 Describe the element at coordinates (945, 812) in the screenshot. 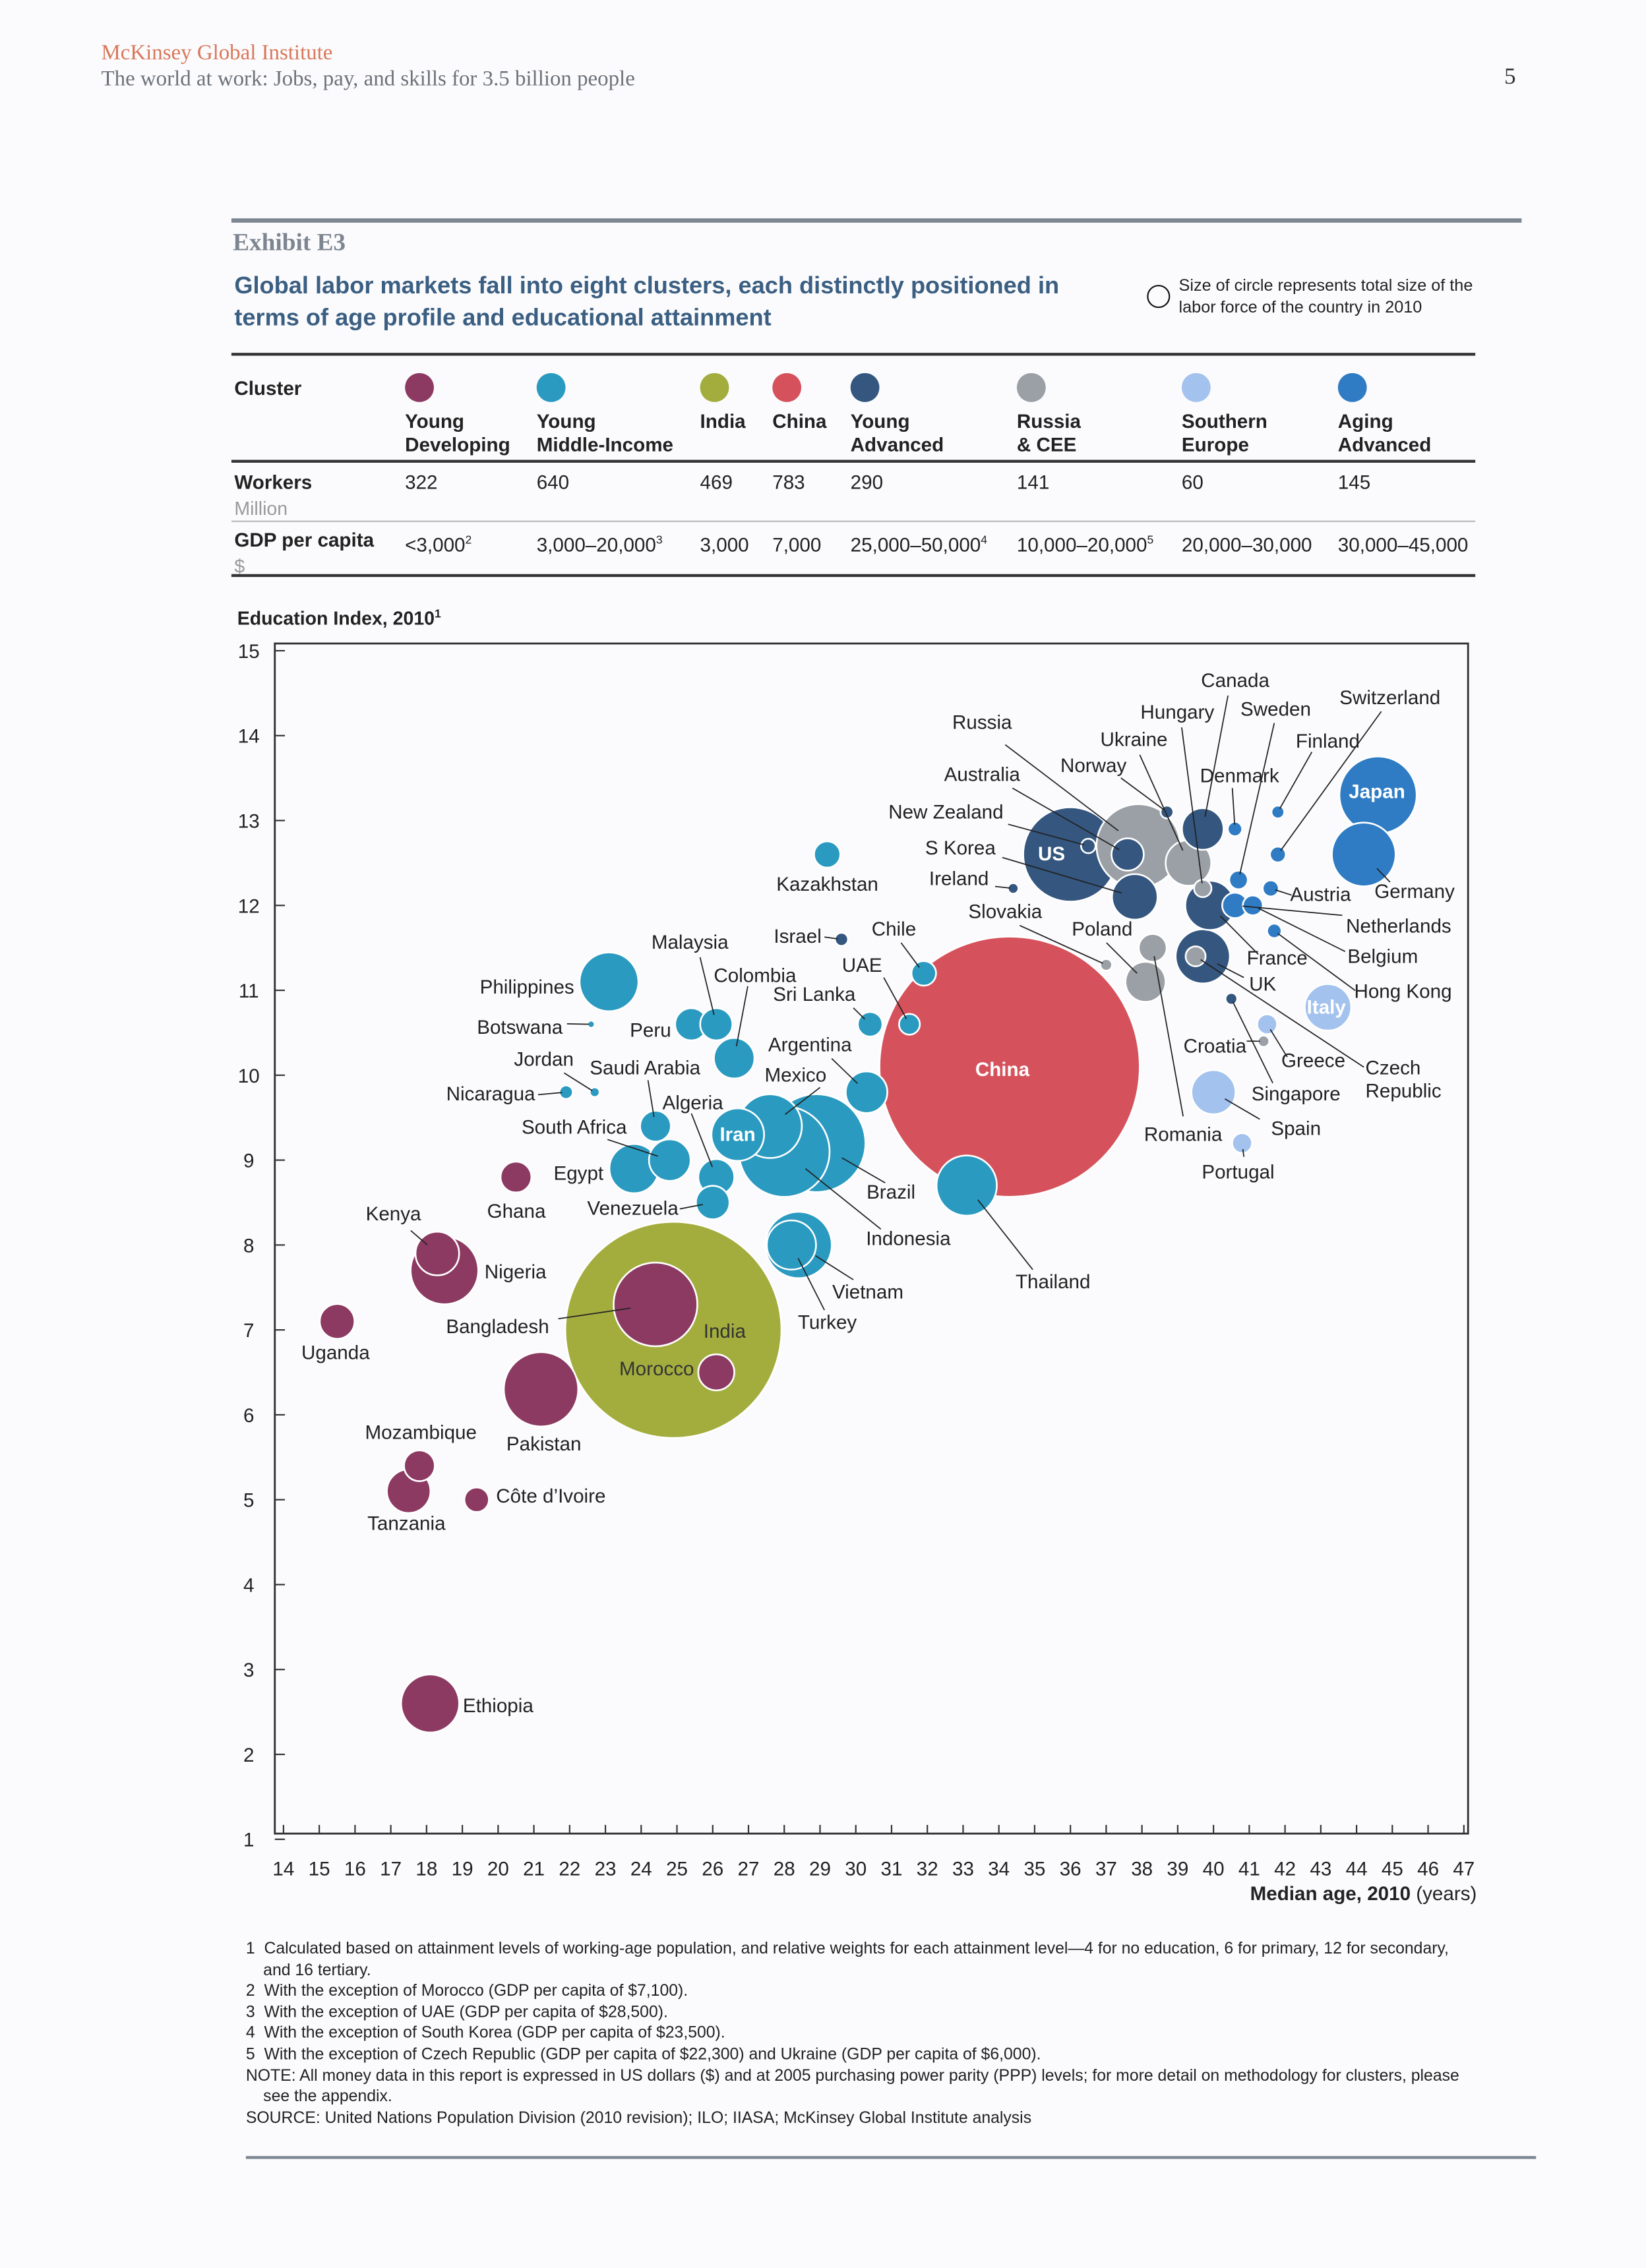

I see `data-label: New Zealand` at that location.